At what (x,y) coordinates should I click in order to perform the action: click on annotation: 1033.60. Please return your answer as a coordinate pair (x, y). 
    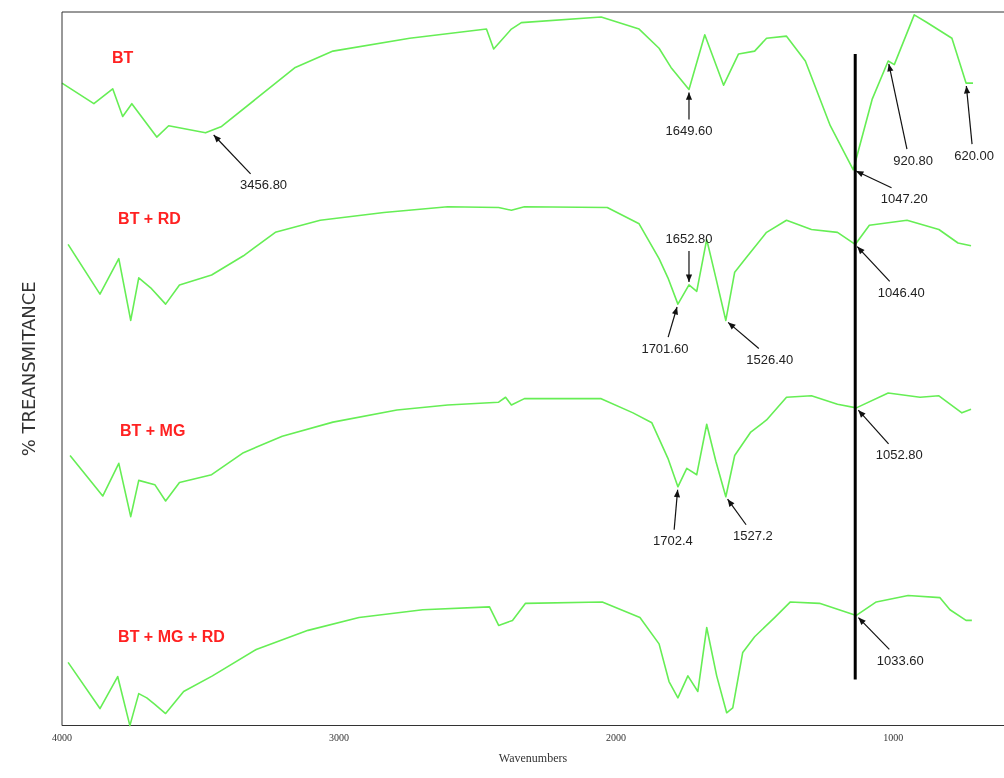
    Looking at the image, I should click on (900, 661).